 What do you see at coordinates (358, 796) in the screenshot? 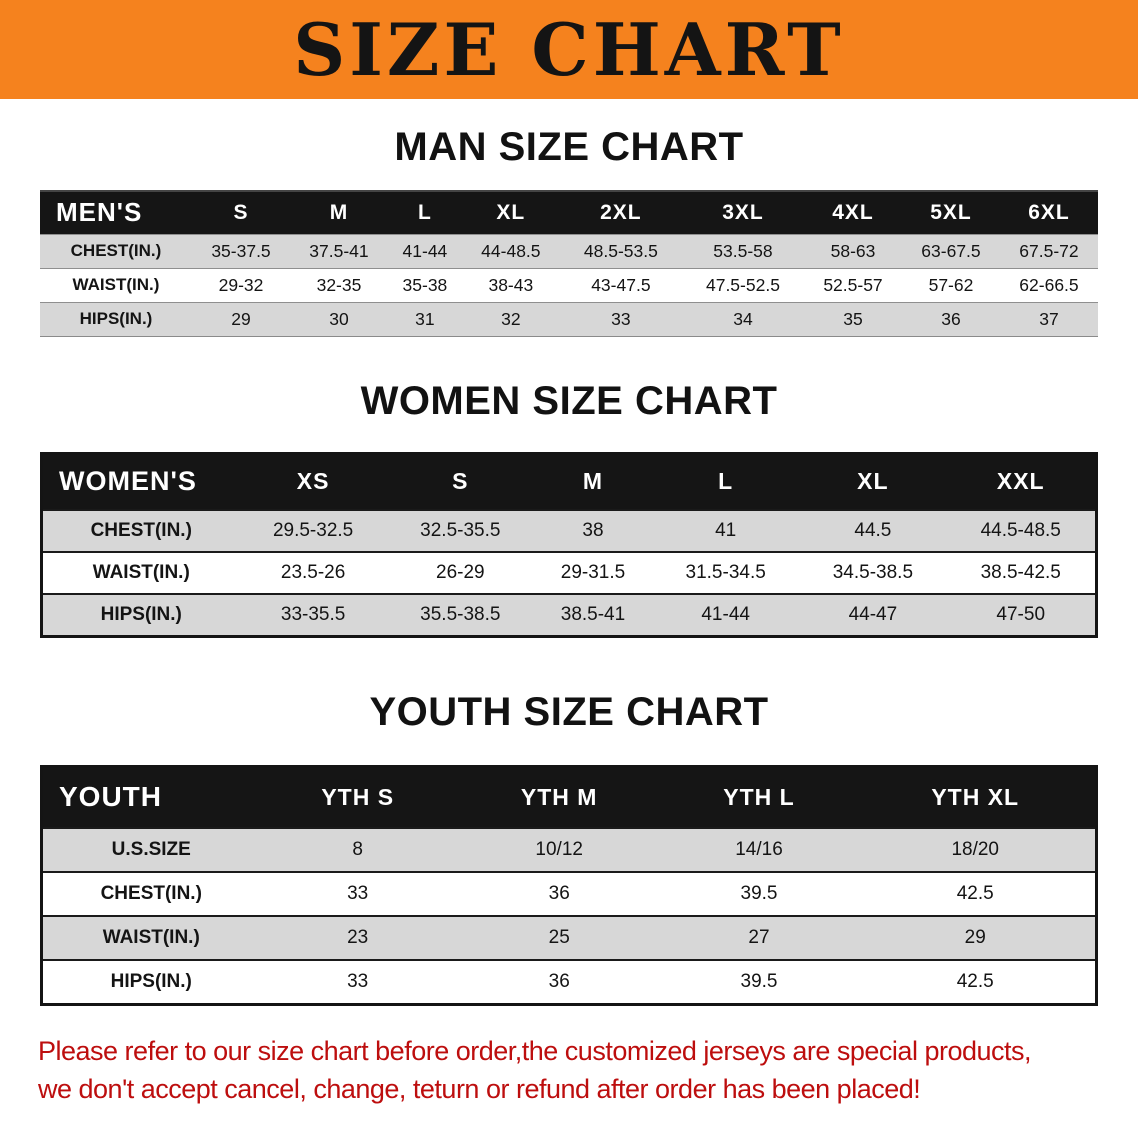
I see `size-column-header: YTH S` at bounding box center [358, 796].